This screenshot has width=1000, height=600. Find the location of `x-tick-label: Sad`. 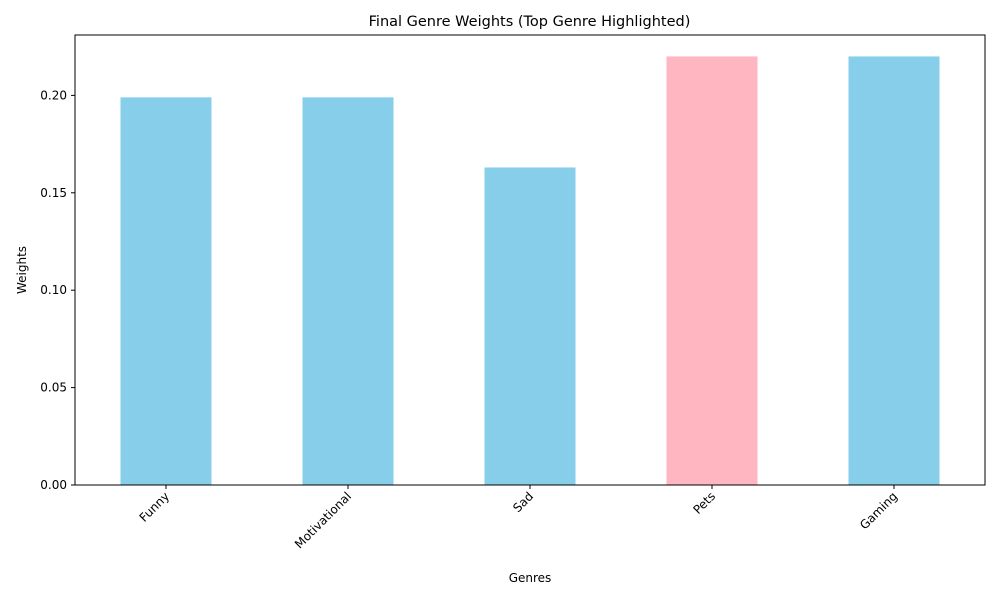

x-tick-label: Sad is located at coordinates (523, 502).